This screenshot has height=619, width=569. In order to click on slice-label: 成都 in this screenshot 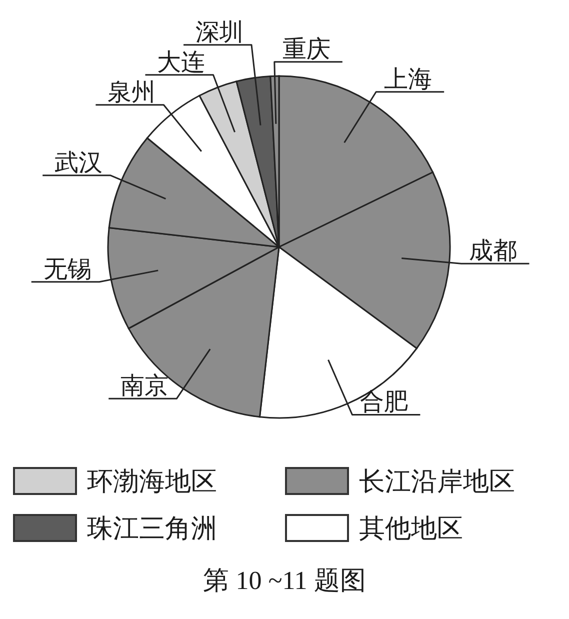, I will do `click(493, 251)`.